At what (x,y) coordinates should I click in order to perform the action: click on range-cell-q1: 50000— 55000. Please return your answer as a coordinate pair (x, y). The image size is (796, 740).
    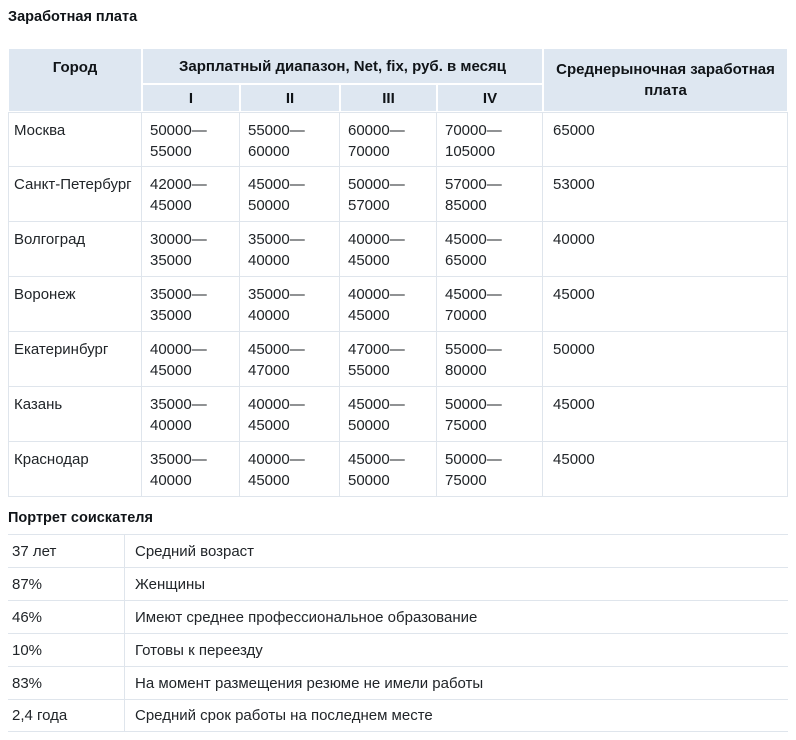
    Looking at the image, I should click on (191, 139).